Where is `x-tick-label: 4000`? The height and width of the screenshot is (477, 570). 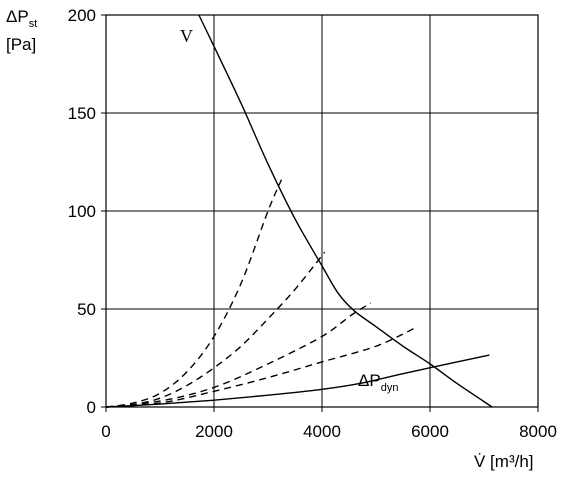
x-tick-label: 4000 is located at coordinates (322, 431).